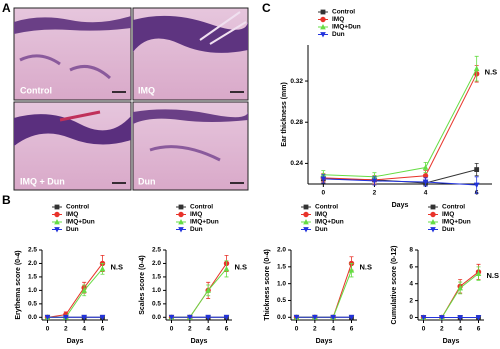 This screenshot has height=349, width=500. What do you see at coordinates (321, 214) in the screenshot?
I see `legend-label: IMQ` at bounding box center [321, 214].